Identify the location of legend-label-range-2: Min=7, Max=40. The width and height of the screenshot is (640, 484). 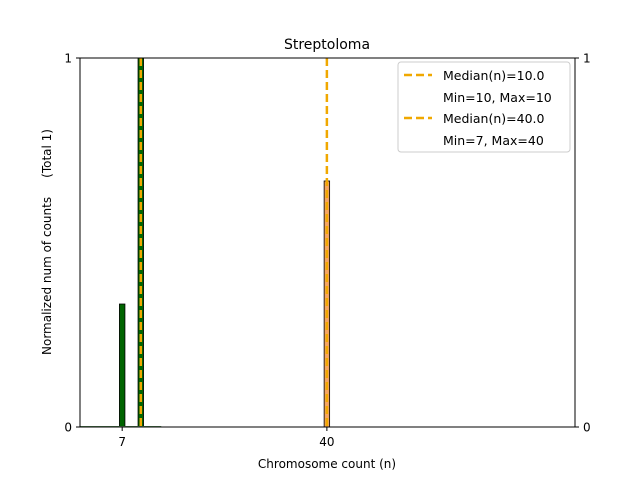
(493, 140).